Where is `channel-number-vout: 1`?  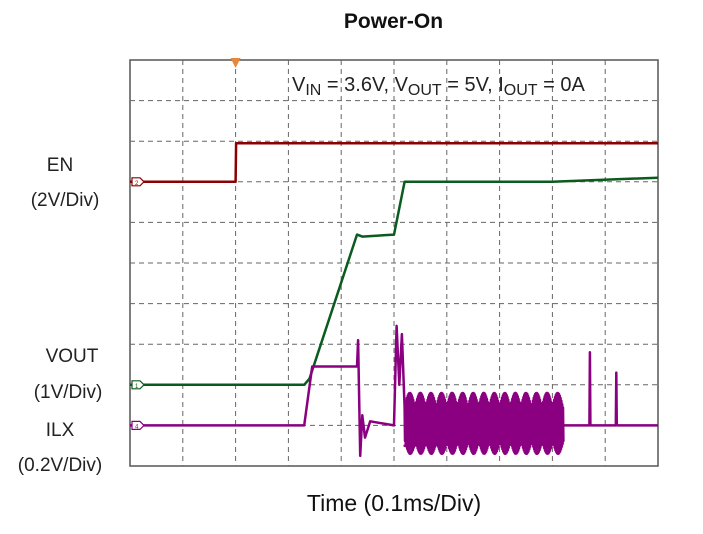
channel-number-vout: 1 is located at coordinates (137, 387).